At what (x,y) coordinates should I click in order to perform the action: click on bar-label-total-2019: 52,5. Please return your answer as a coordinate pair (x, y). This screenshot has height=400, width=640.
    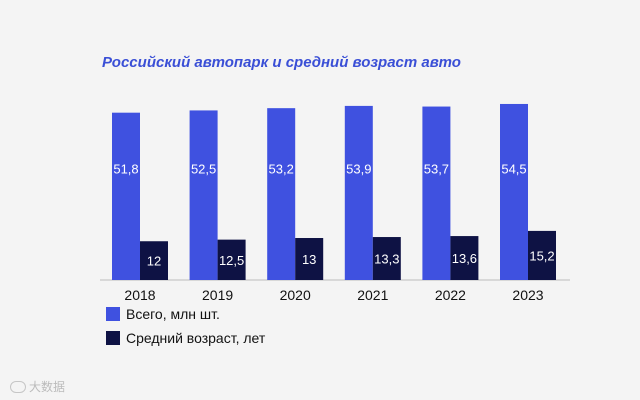
    Looking at the image, I should click on (203, 168).